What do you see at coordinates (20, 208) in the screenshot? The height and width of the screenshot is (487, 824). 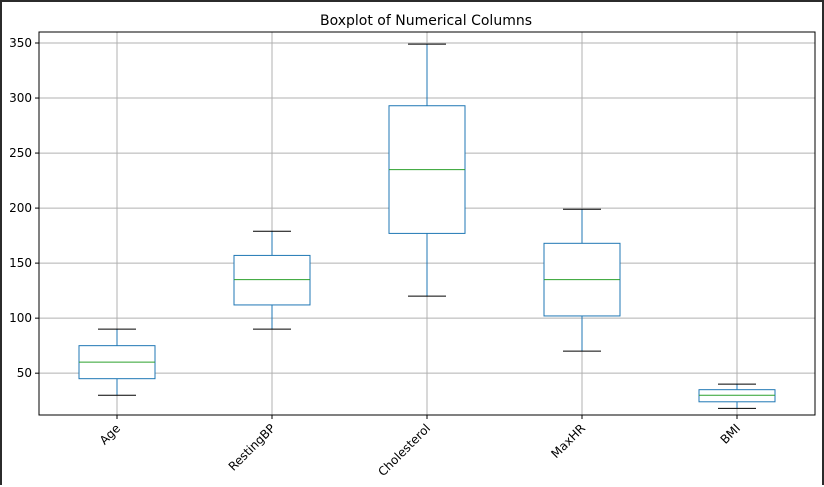 I see `y-tick-label: 200` at bounding box center [20, 208].